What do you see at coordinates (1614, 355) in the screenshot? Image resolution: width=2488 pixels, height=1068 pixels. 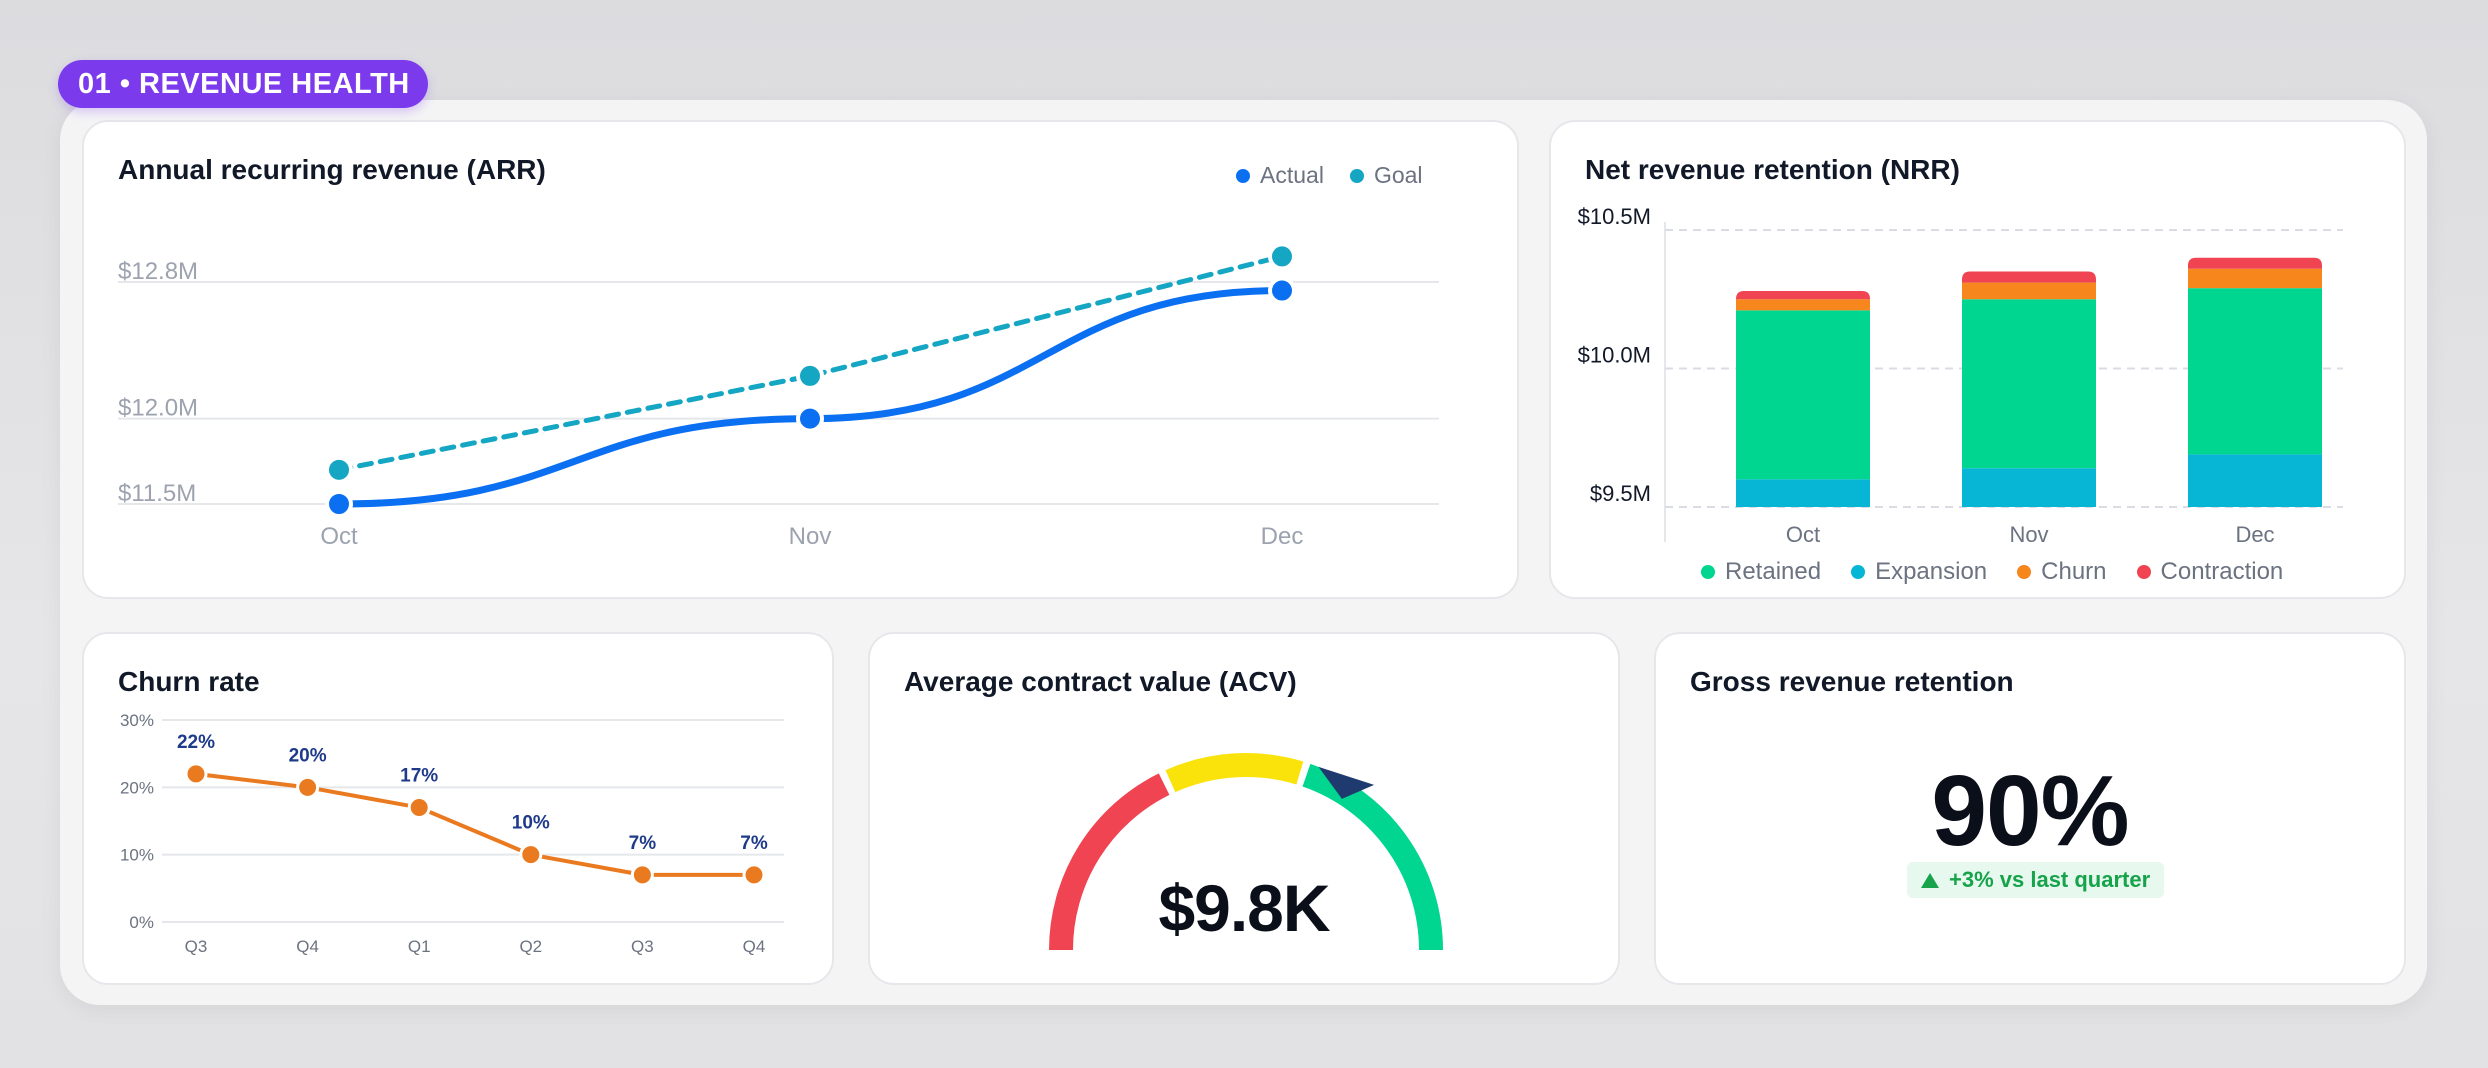 I see `nrr-ytick-label-1: $10.0M` at bounding box center [1614, 355].